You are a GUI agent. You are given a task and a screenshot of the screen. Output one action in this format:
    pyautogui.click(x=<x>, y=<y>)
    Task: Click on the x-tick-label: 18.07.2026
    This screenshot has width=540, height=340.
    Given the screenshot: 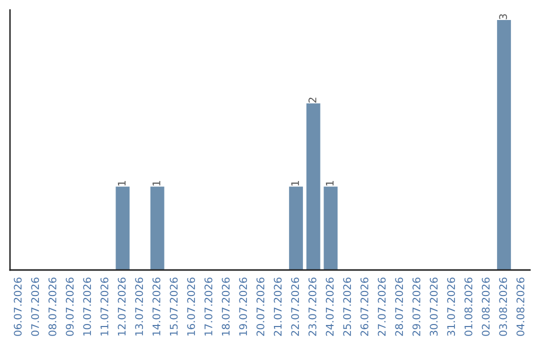 What is the action you would take?
    pyautogui.click(x=226, y=307)
    